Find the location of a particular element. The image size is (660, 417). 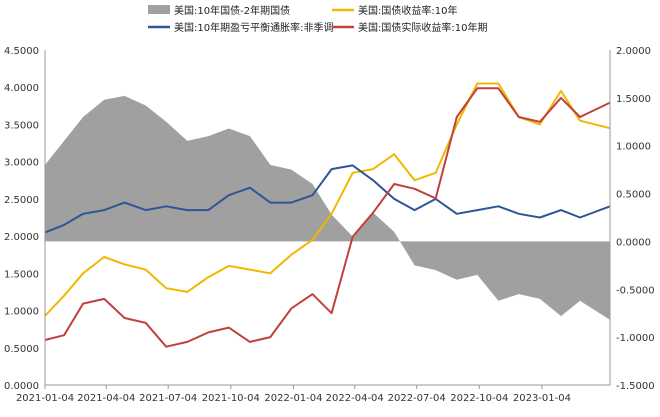

x-tick-label: 2021-07-04 is located at coordinates (168, 398).